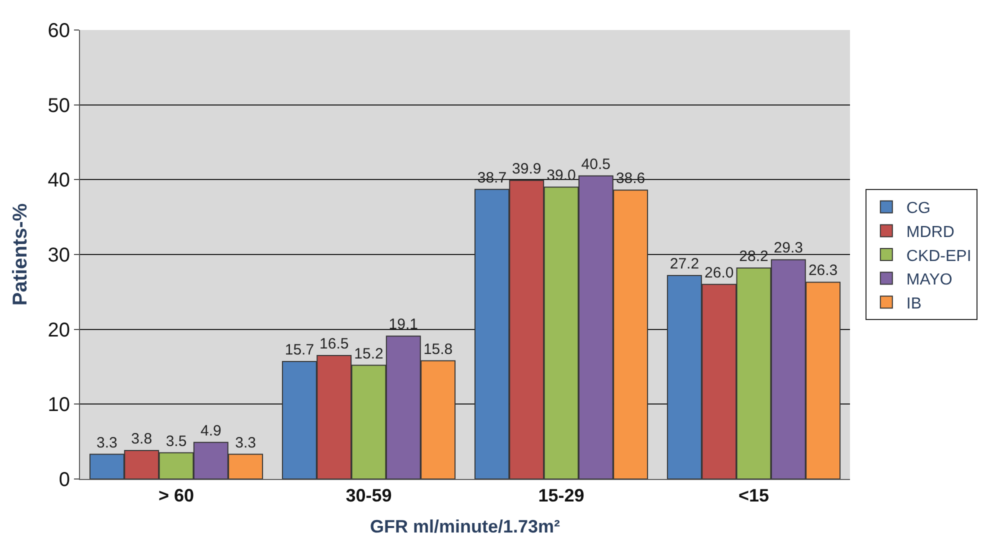  I want to click on x-tick-label: > 60, so click(176, 496).